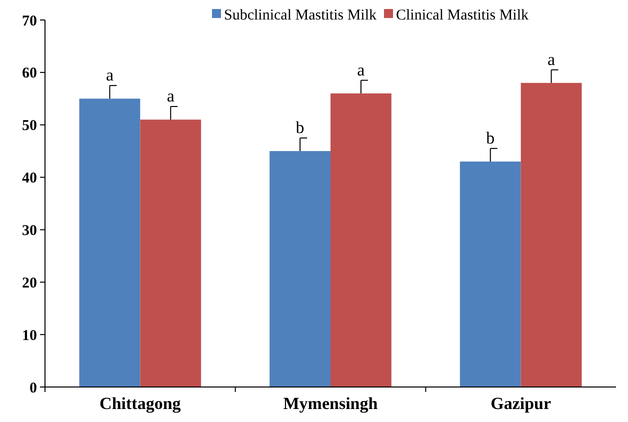 The height and width of the screenshot is (422, 628). What do you see at coordinates (33, 388) in the screenshot?
I see `y-tick-label: 0` at bounding box center [33, 388].